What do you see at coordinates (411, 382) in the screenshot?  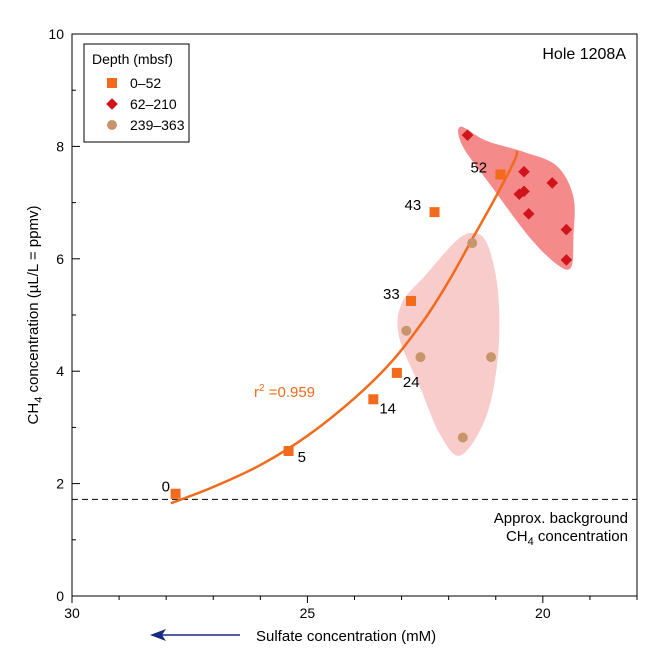 I see `point-label-24: 24` at bounding box center [411, 382].